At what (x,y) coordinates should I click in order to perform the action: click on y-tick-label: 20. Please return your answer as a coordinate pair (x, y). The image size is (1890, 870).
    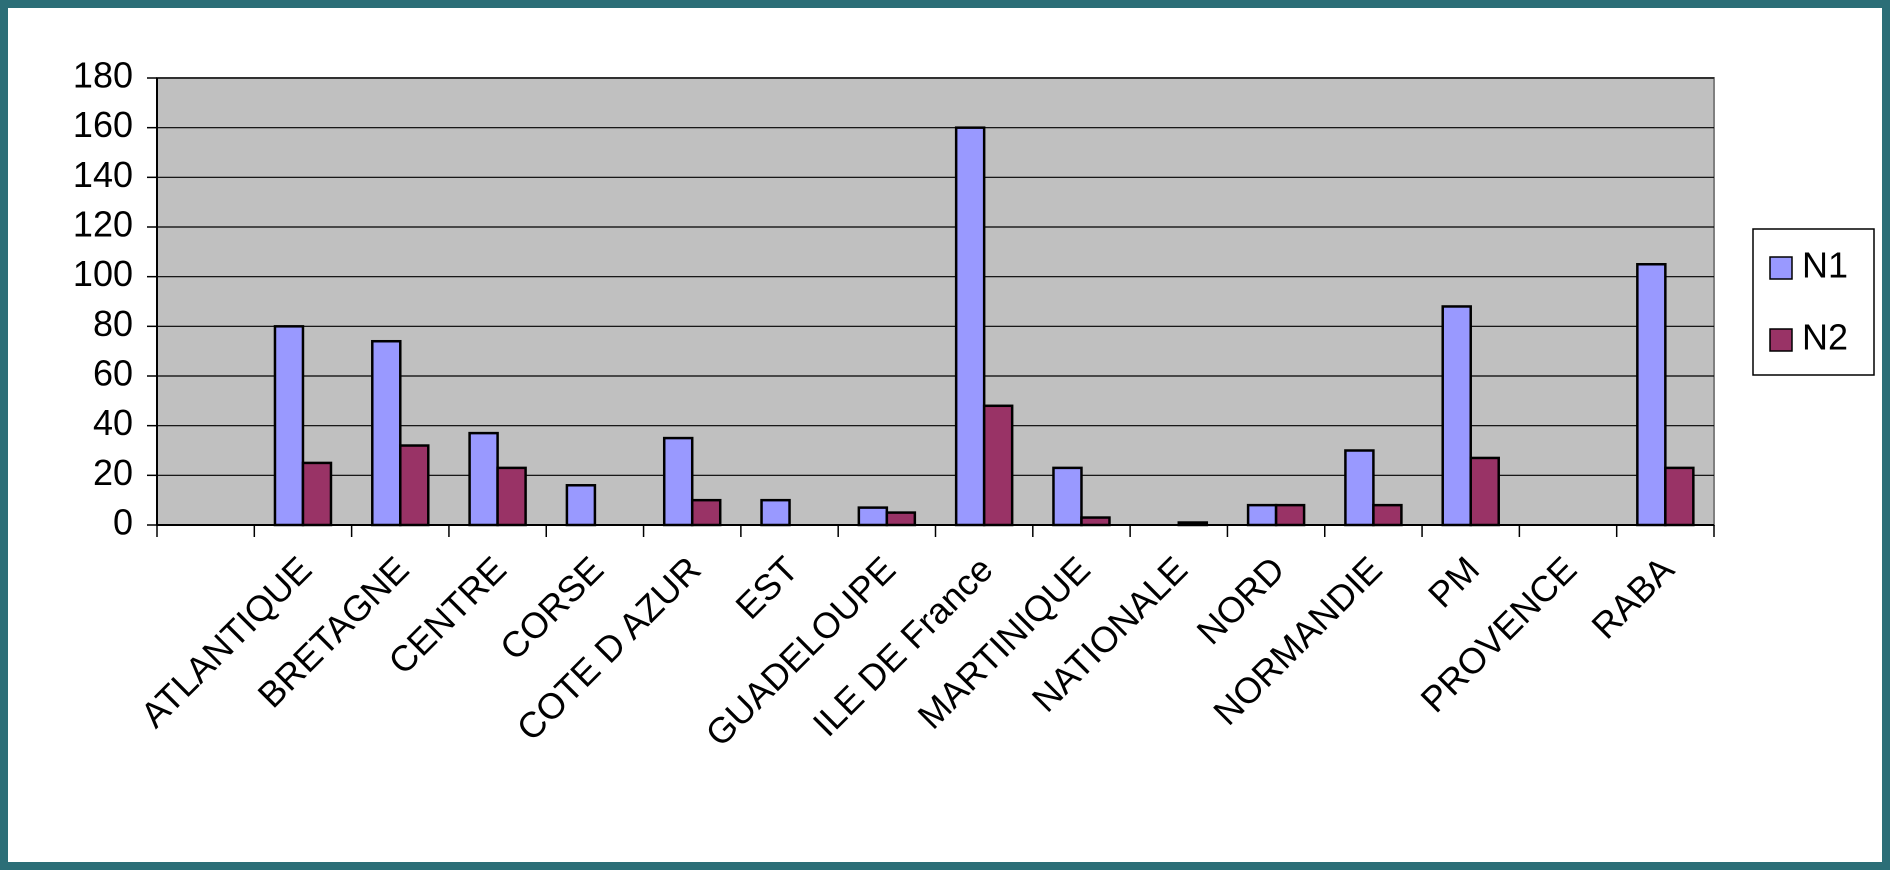
    Looking at the image, I should click on (113, 472).